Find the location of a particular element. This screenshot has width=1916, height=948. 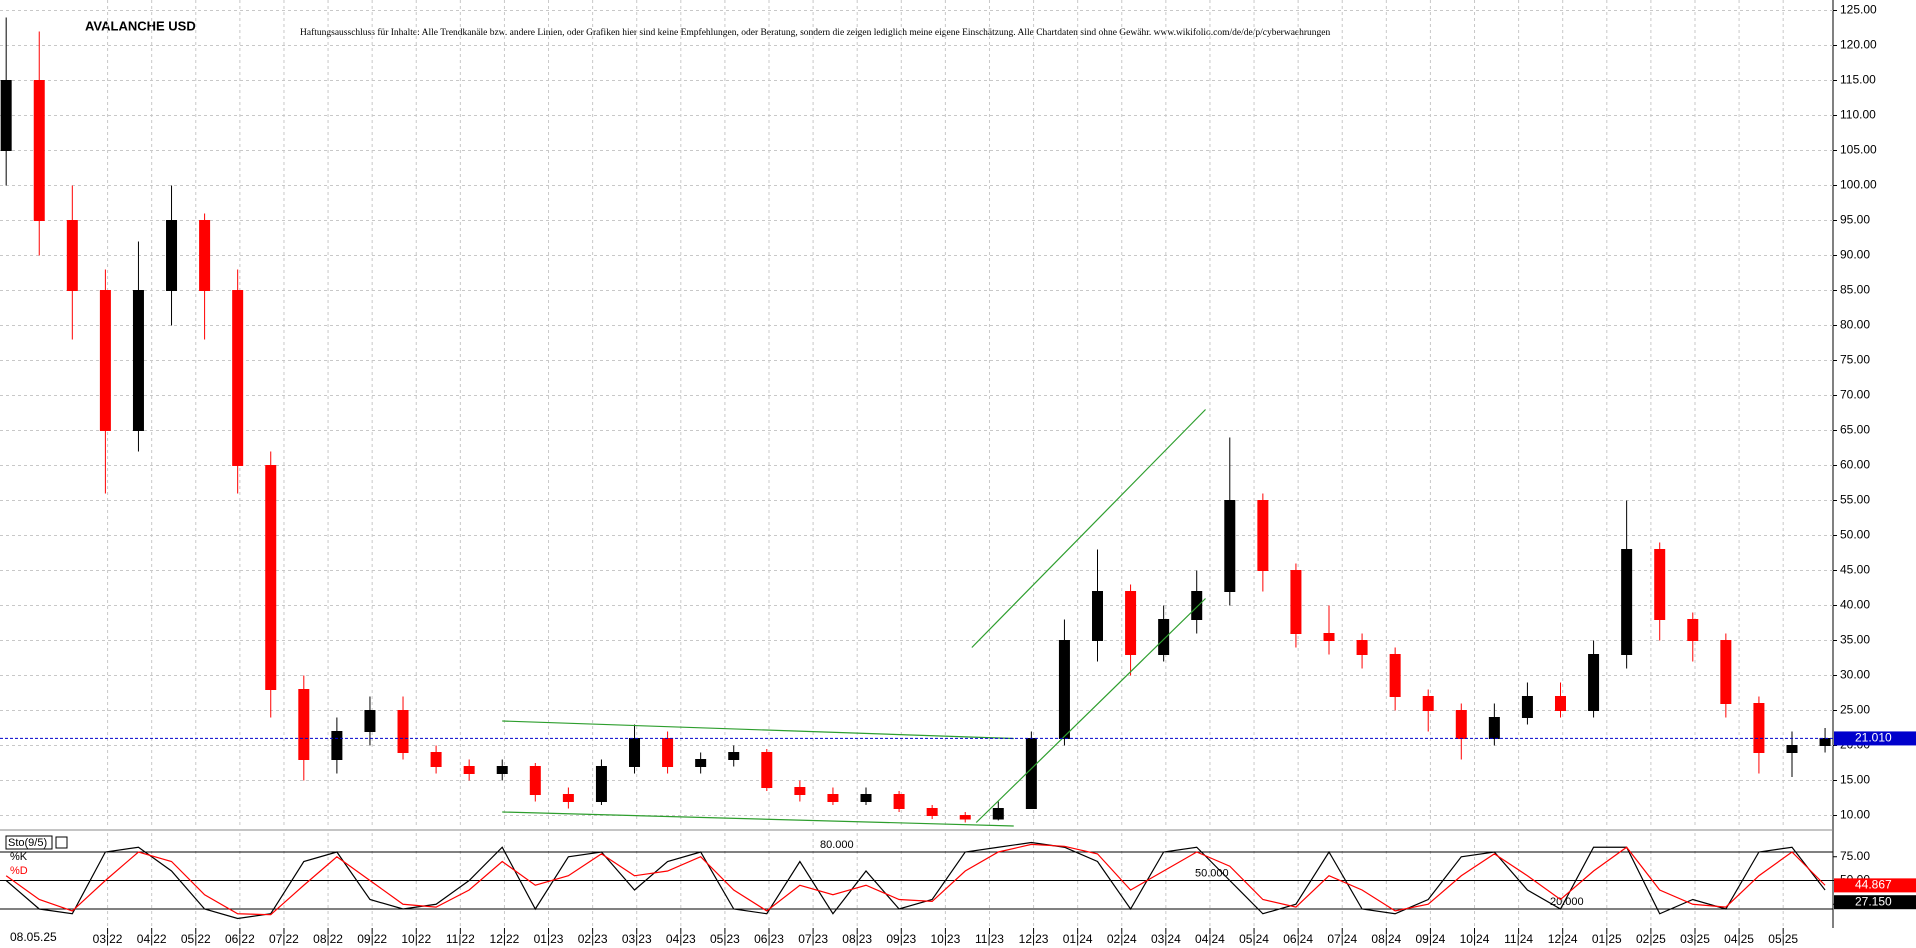

x-tick-label: 09|22 is located at coordinates (372, 939).